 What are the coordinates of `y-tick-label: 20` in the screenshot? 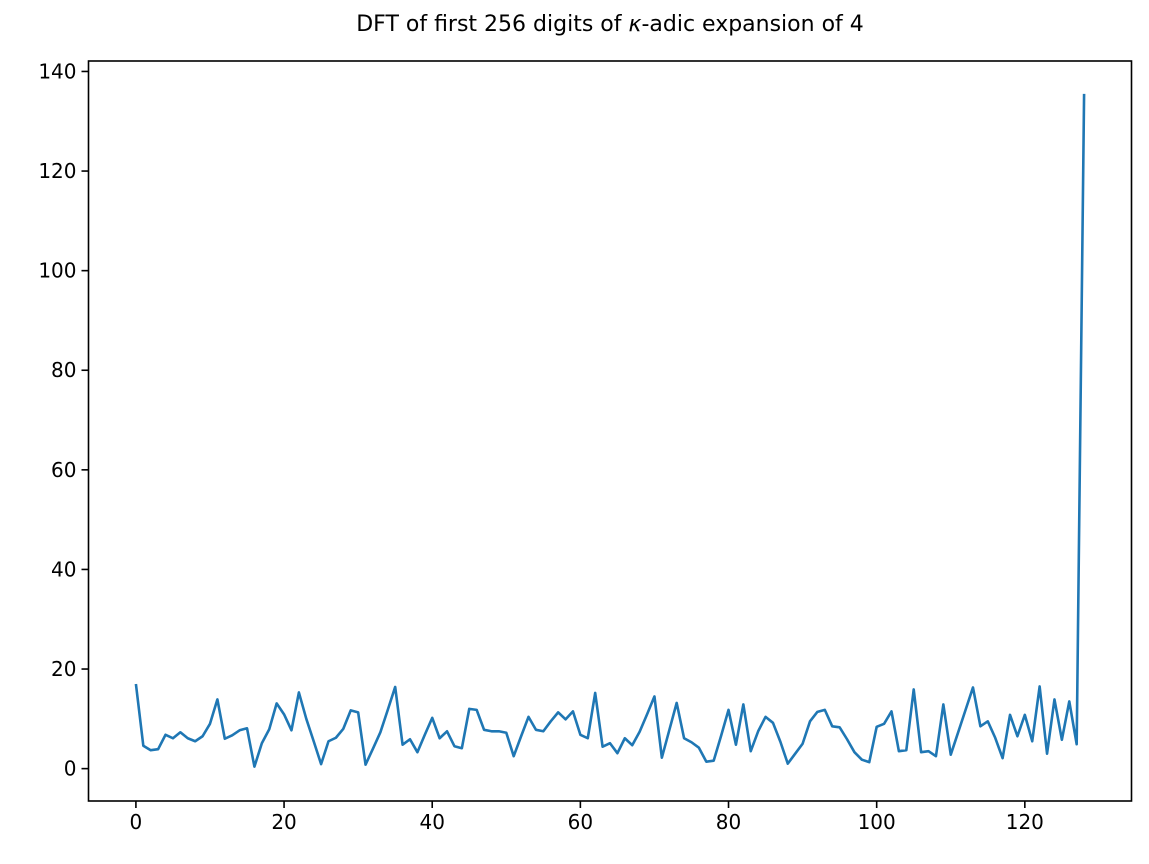 It's located at (63, 669).